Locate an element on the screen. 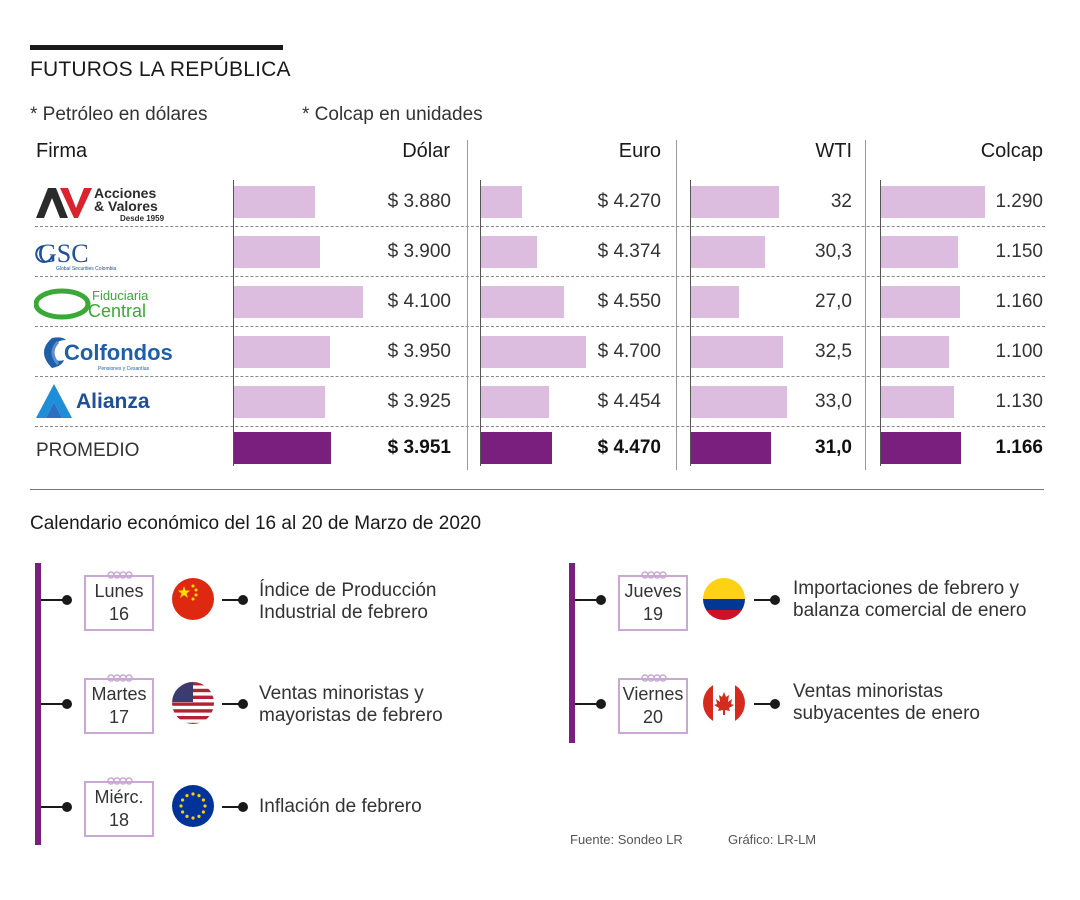  calendar-date: 20 is located at coordinates (653, 717).